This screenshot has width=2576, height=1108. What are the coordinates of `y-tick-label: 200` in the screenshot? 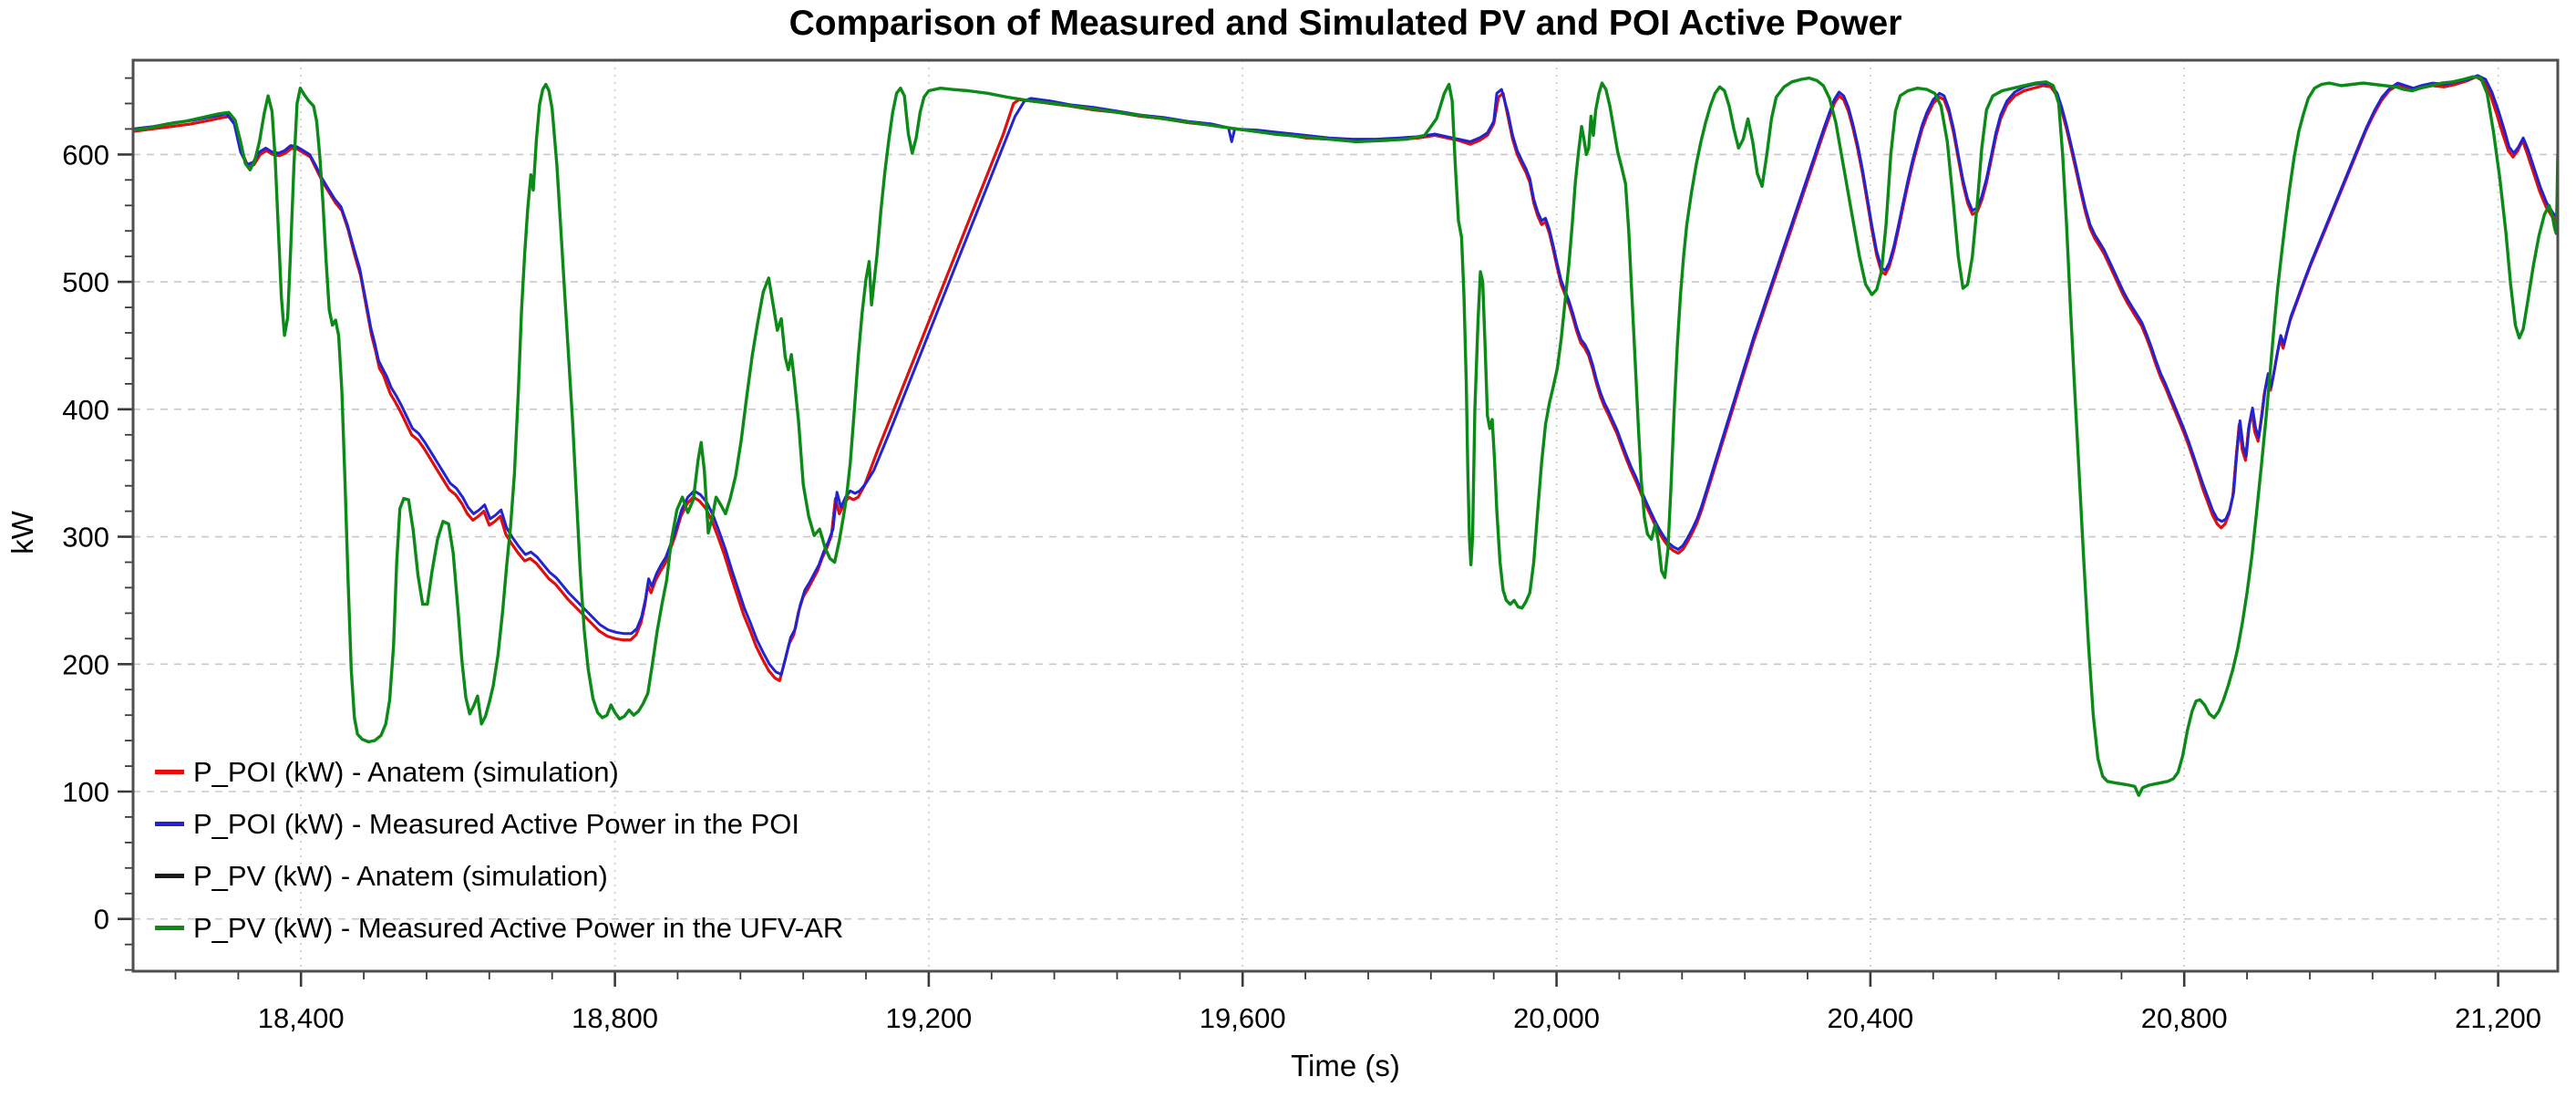 It's located at (85, 664).